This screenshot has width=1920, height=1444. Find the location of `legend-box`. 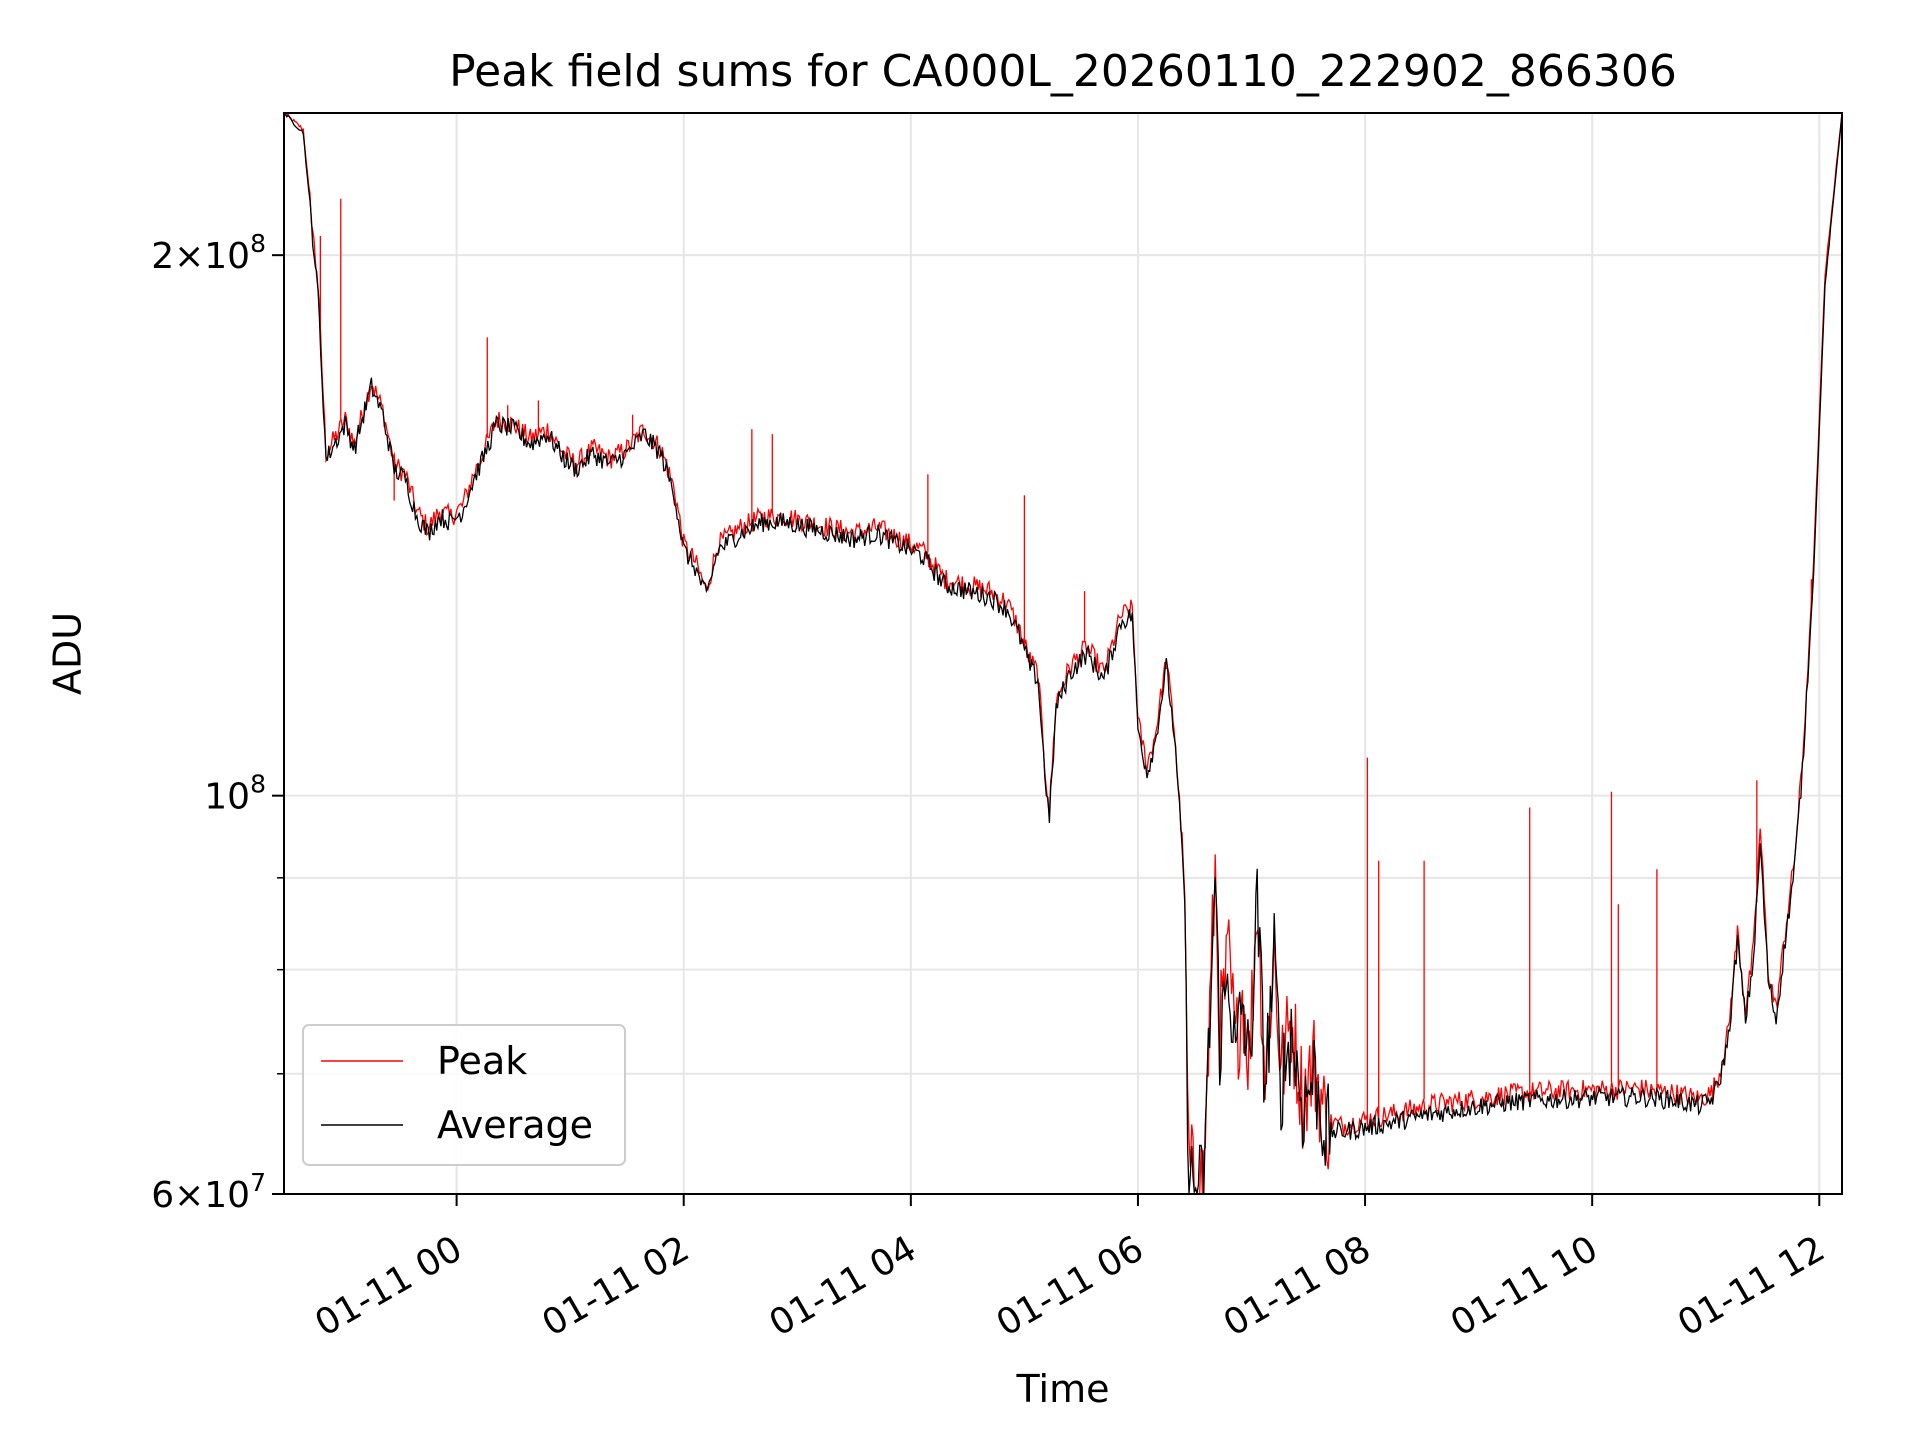

legend-box is located at coordinates (464, 1095).